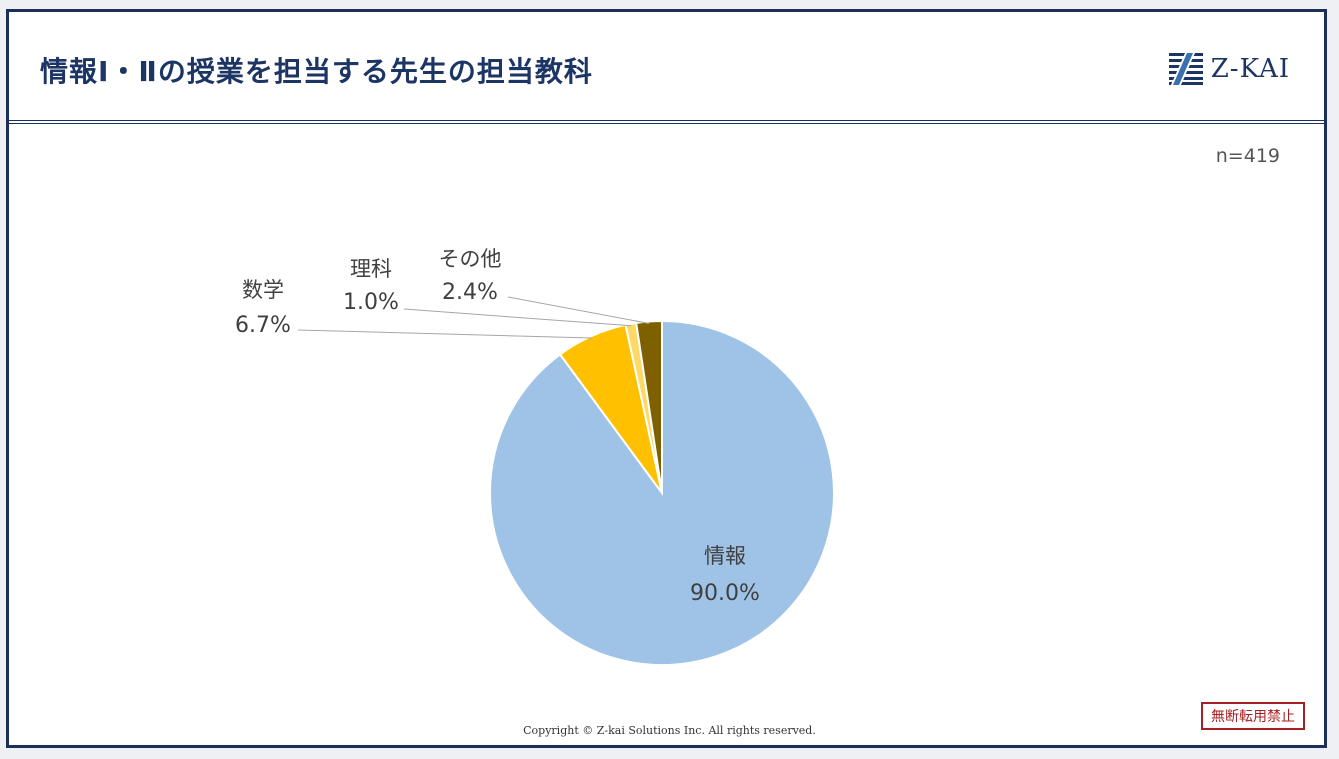  What do you see at coordinates (725, 556) in the screenshot?
I see `slice-label-0: 情報` at bounding box center [725, 556].